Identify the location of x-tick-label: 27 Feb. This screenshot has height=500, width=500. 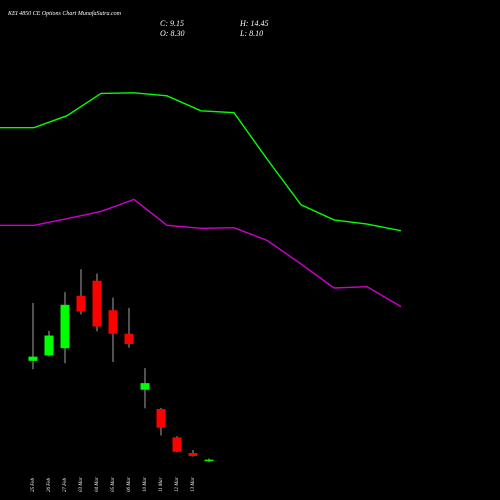
(65, 484).